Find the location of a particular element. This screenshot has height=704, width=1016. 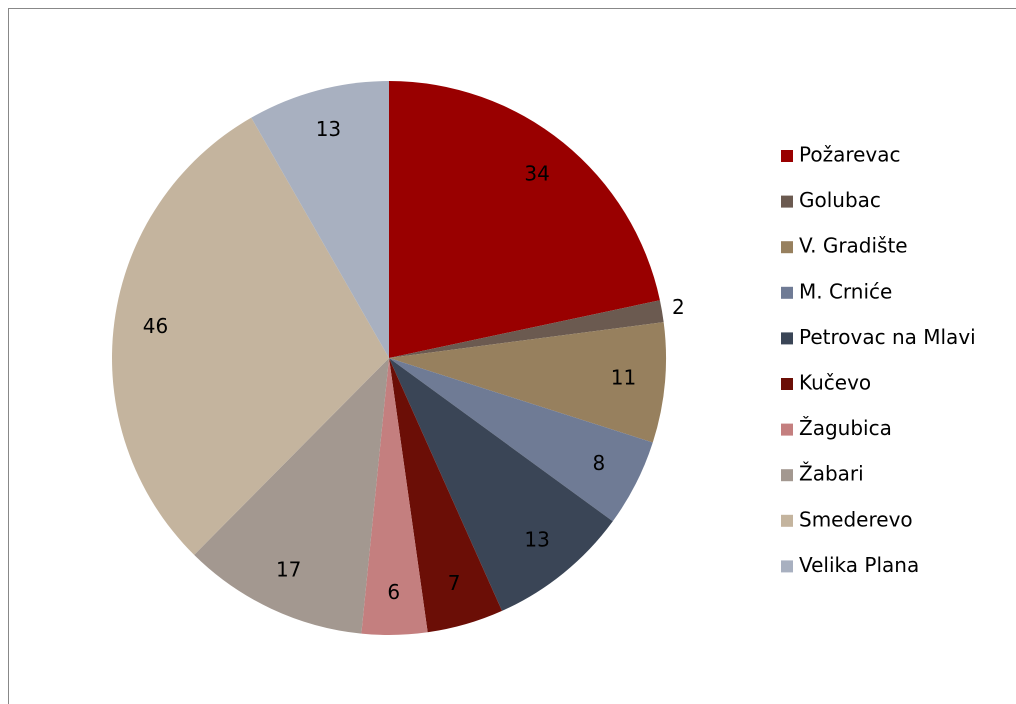

legend-label: Petrovac na Mlavi is located at coordinates (887, 337).